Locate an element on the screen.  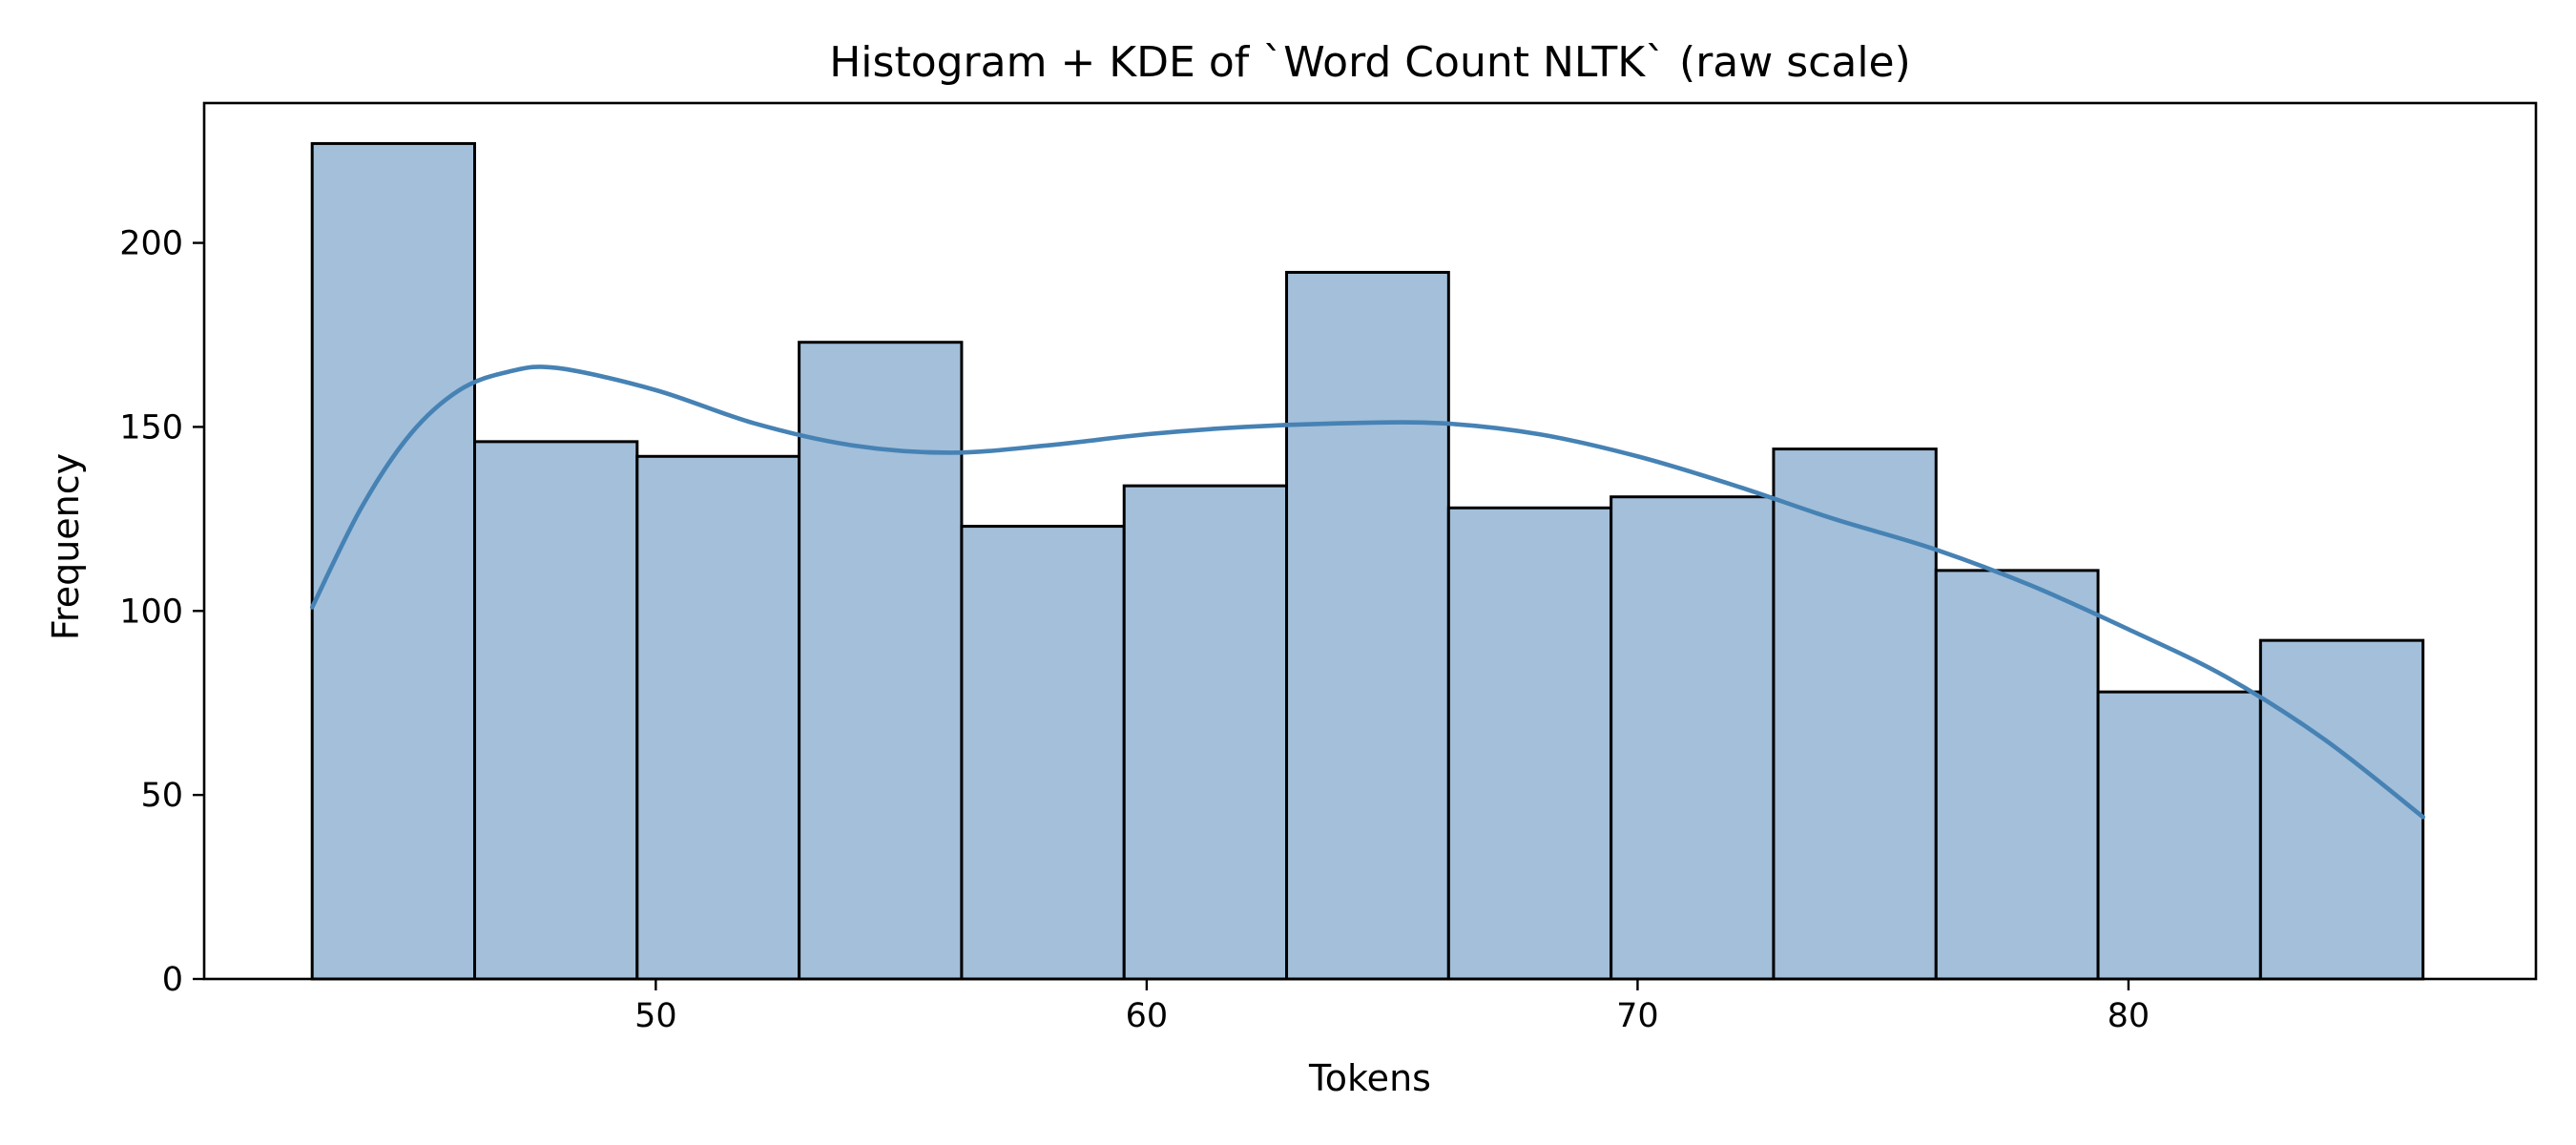
x-tick-label: 80 is located at coordinates (2129, 1016).